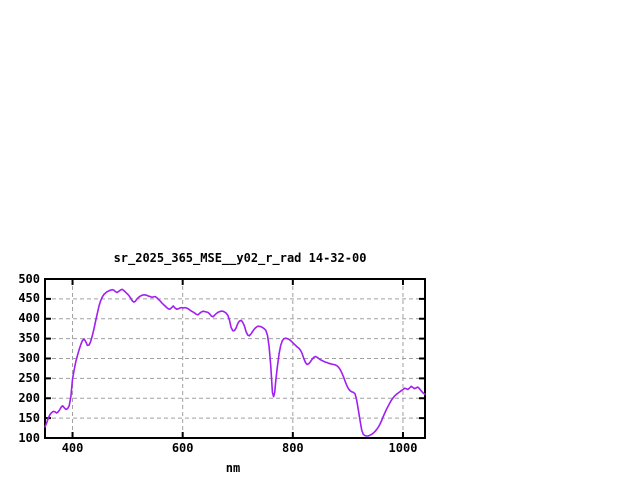 This screenshot has width=640, height=480. What do you see at coordinates (320, 450) in the screenshot?
I see `x-axis-tick-labels: 400 600 800 1000` at bounding box center [320, 450].